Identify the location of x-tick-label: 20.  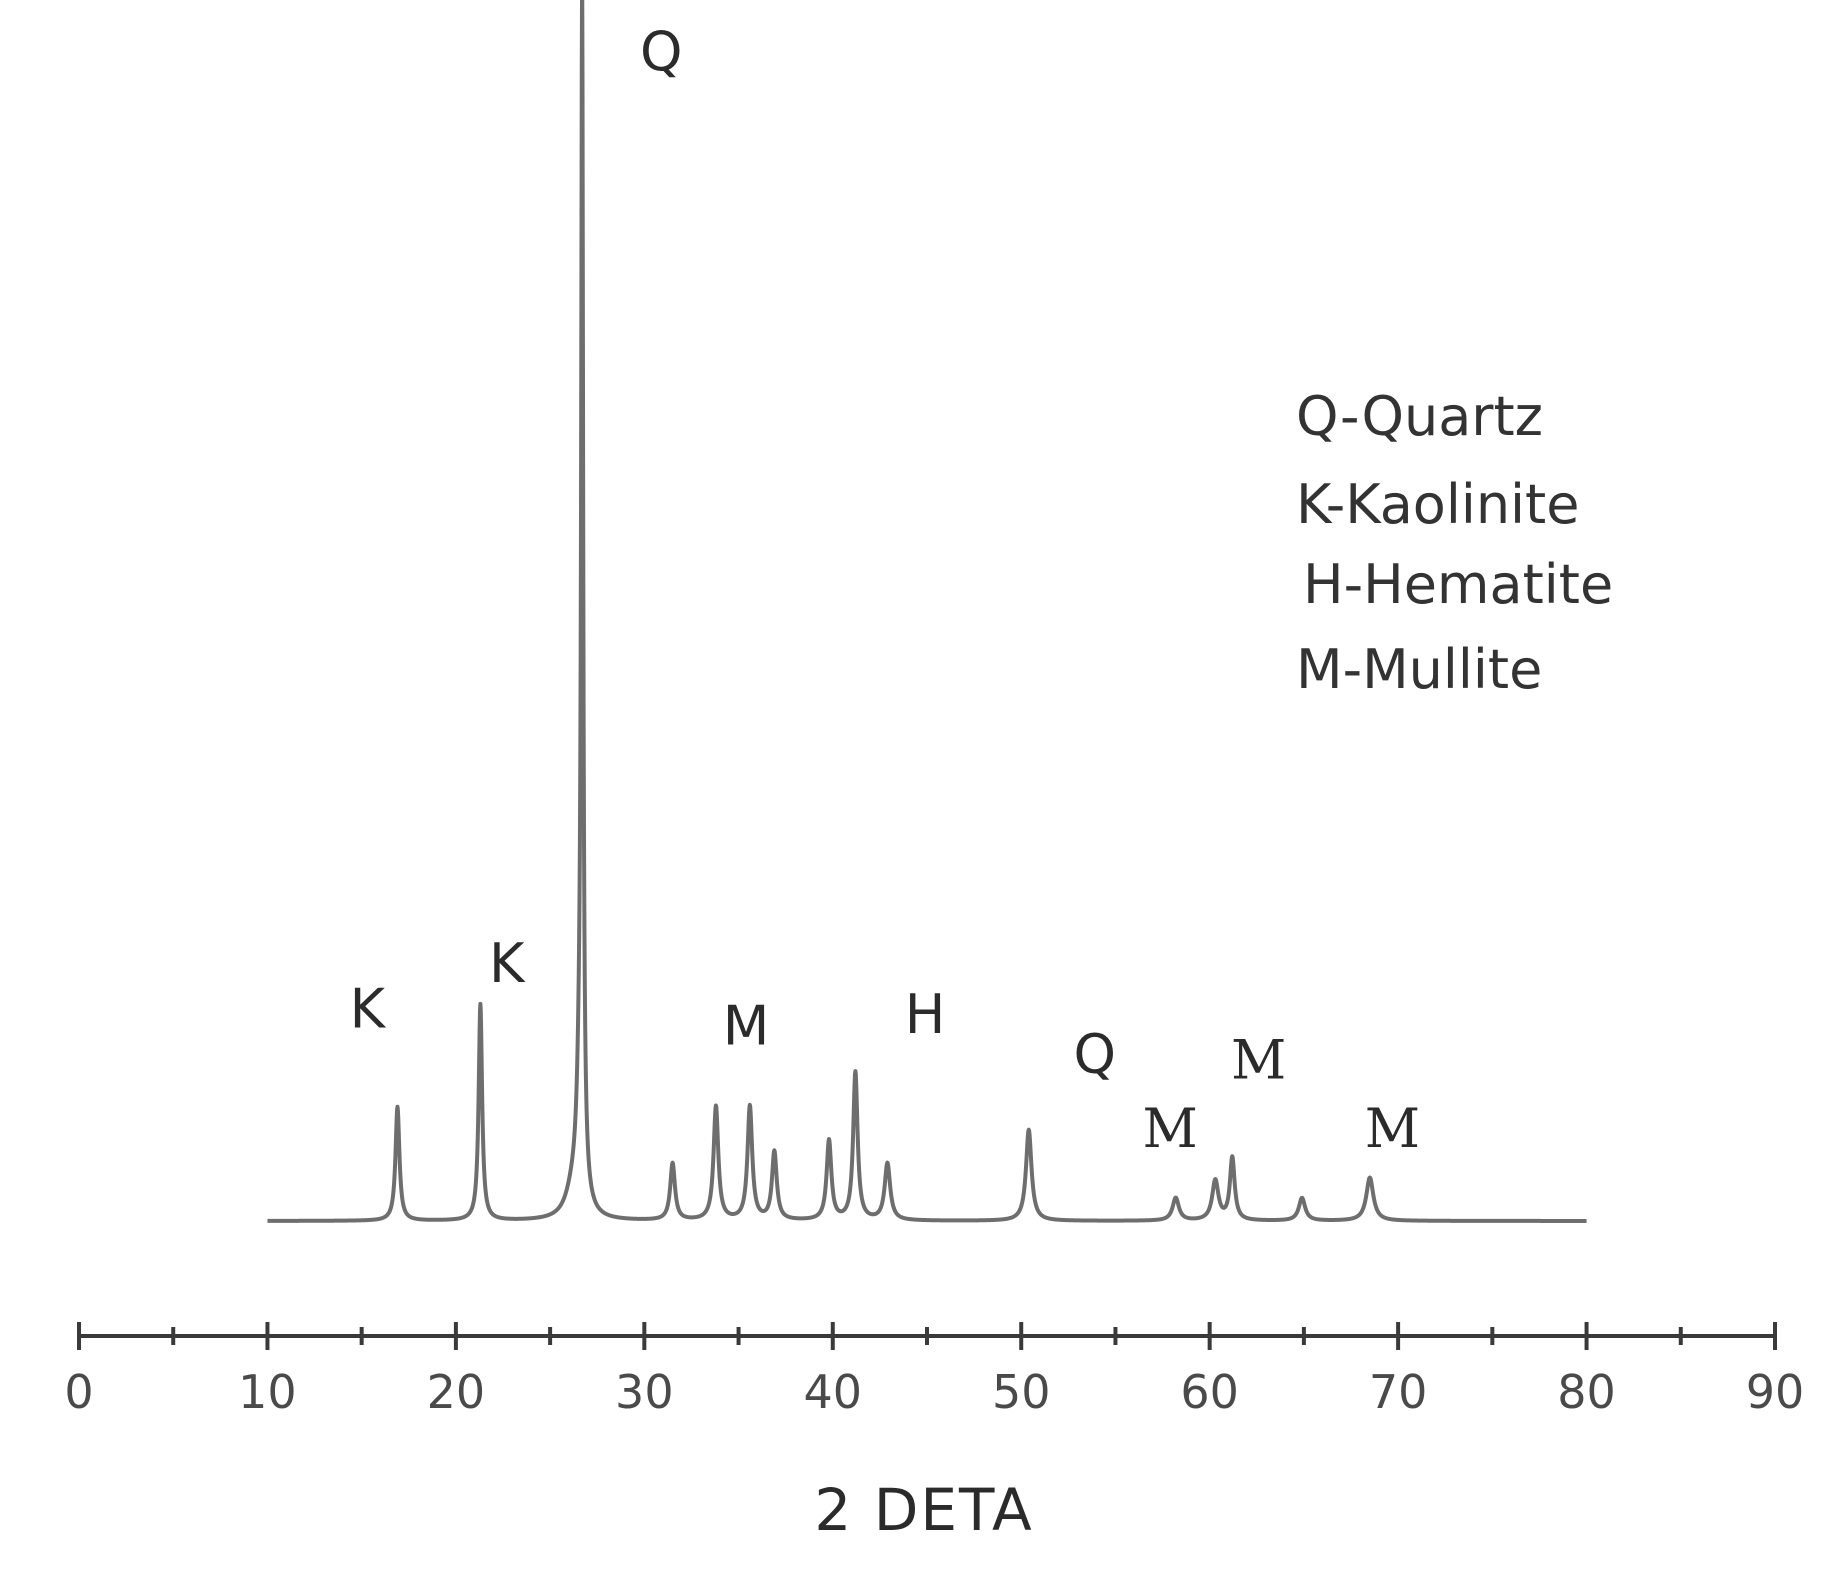
(456, 1392).